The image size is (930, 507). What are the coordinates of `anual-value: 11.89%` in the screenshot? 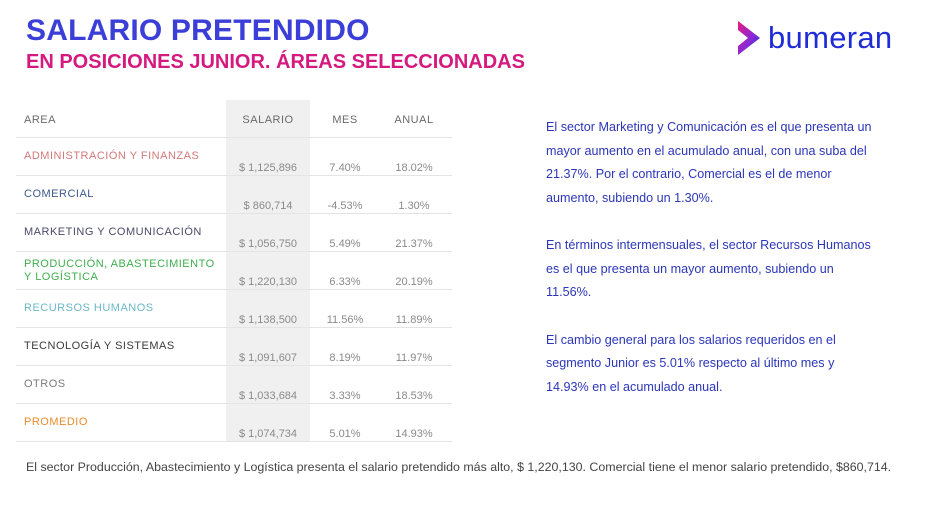 It's located at (414, 320).